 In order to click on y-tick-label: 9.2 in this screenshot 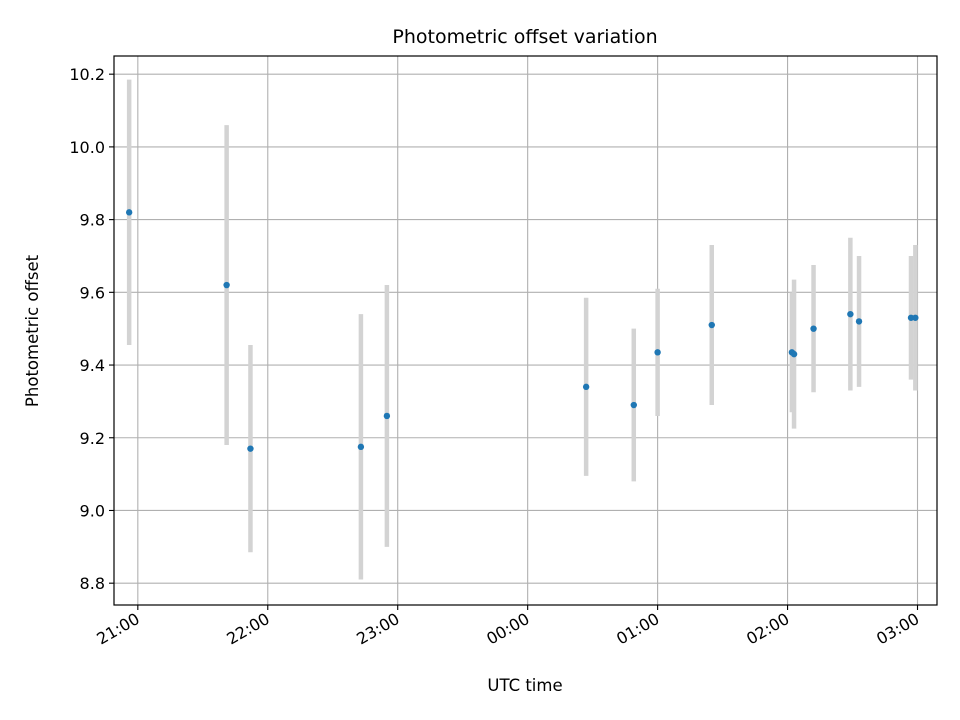, I will do `click(92, 438)`.